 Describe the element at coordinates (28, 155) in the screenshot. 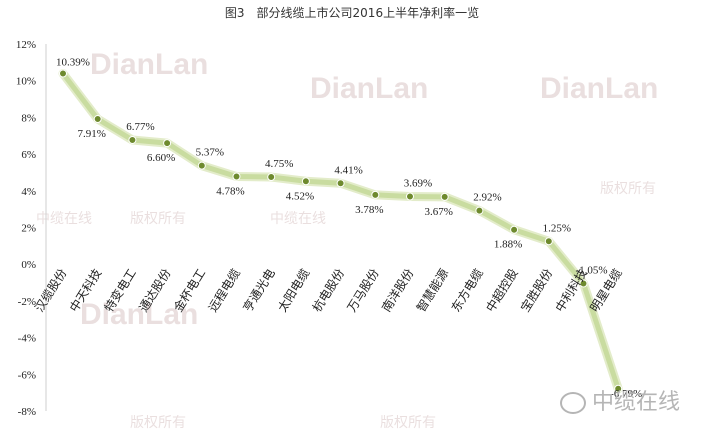

I see `y-tick-label: 6%` at that location.